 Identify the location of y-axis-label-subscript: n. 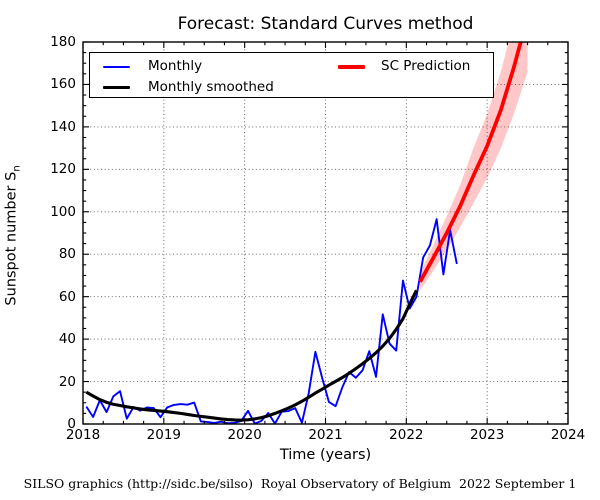
(17, 168).